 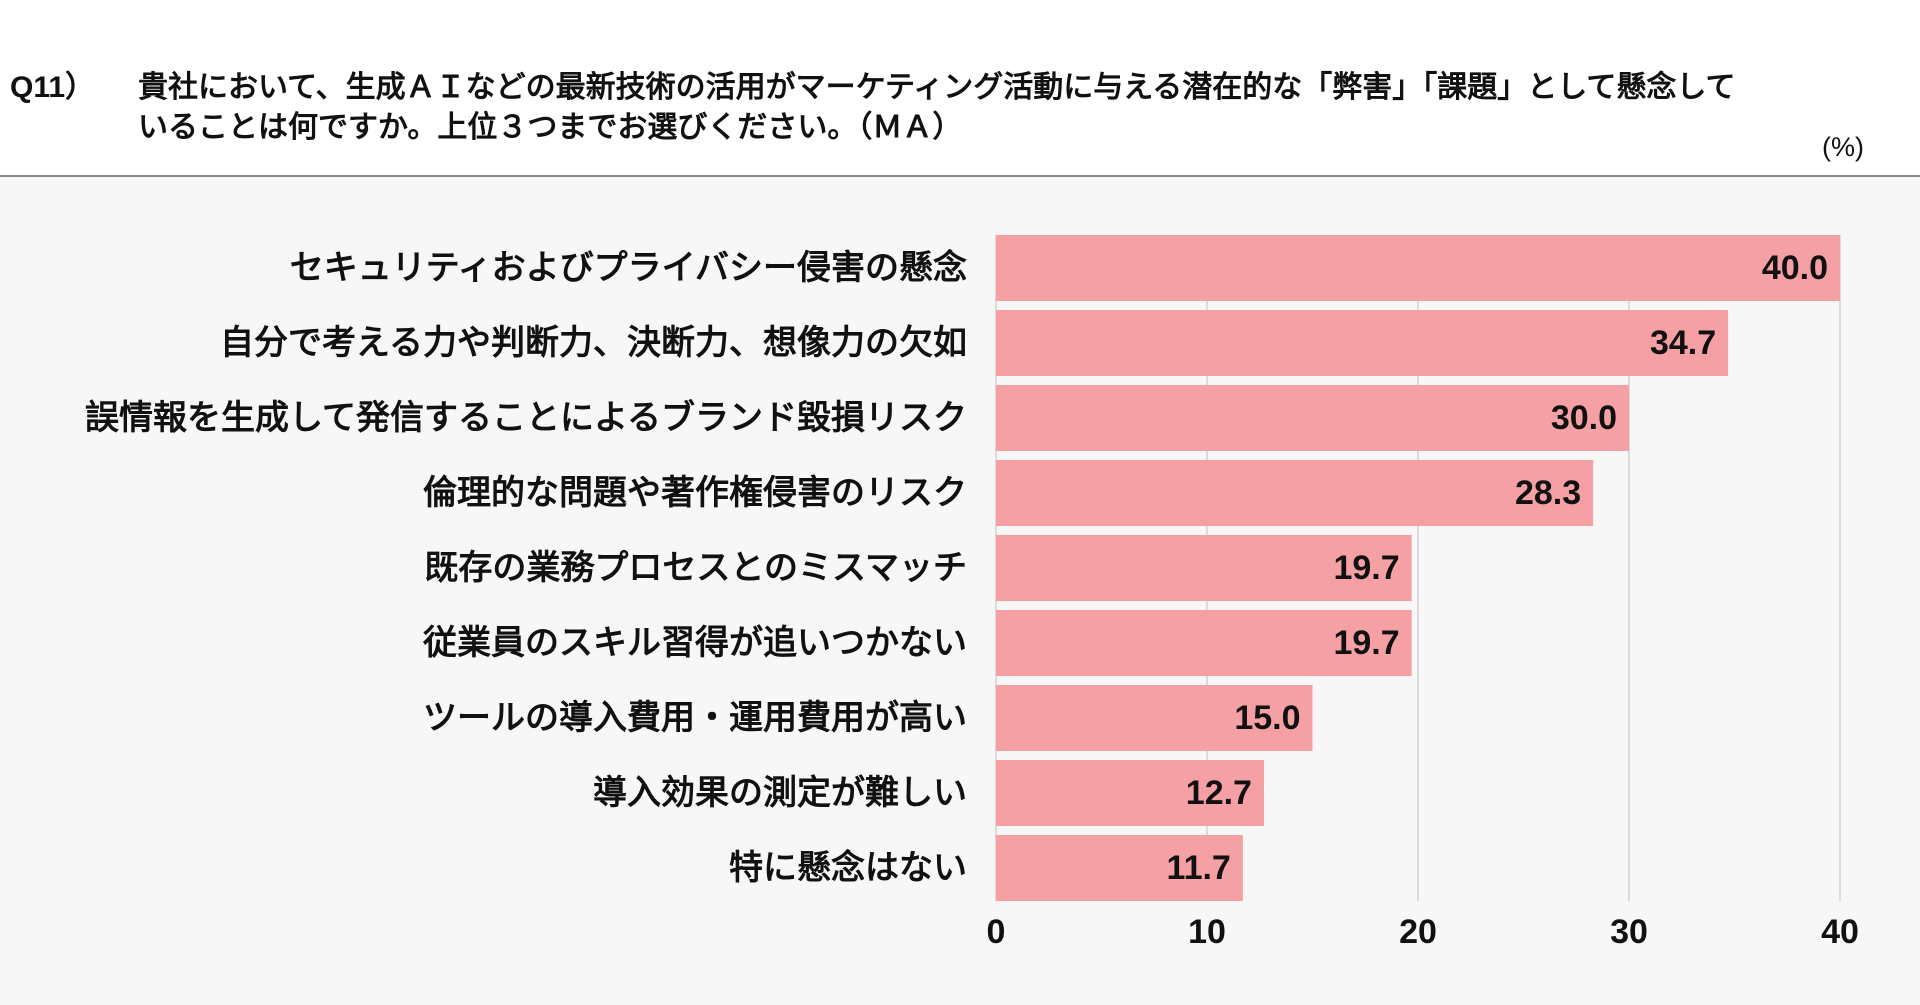 What do you see at coordinates (53, 87) in the screenshot?
I see `question-number: Q11）` at bounding box center [53, 87].